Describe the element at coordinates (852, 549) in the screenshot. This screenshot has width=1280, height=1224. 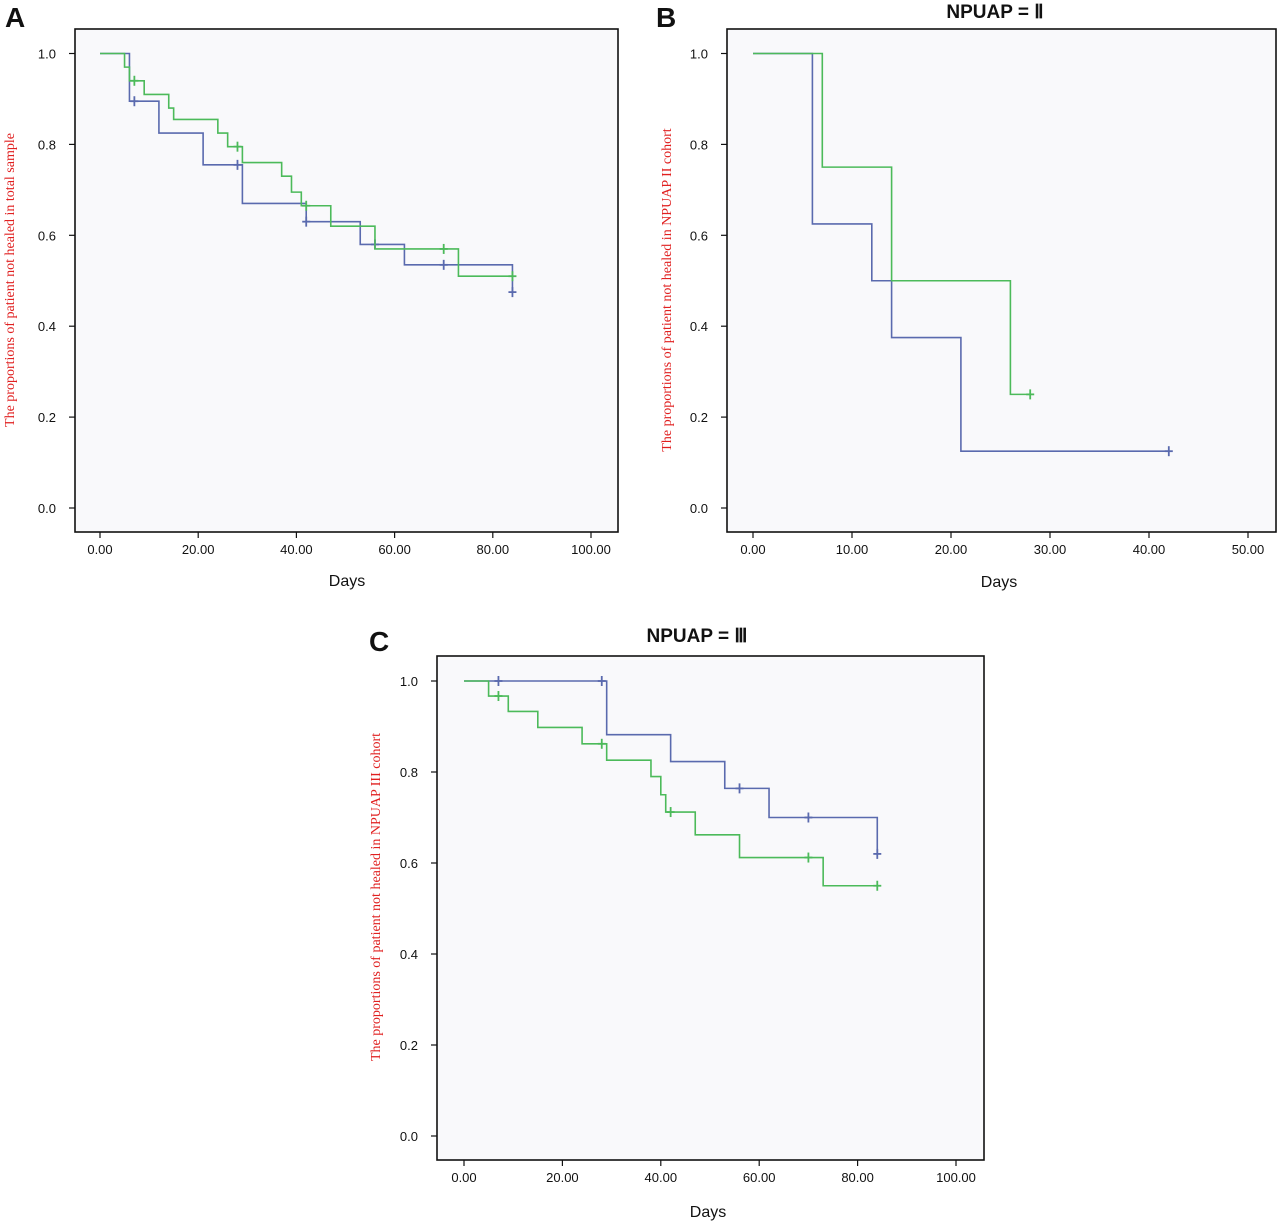
I see `x-tick-label: 10.00` at that location.